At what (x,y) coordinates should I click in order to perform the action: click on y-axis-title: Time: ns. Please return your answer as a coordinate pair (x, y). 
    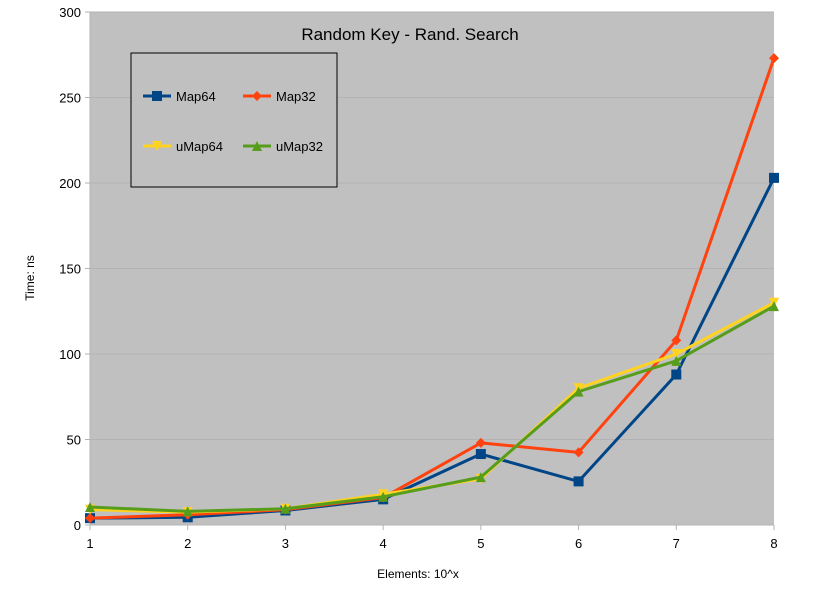
    Looking at the image, I should click on (30, 278).